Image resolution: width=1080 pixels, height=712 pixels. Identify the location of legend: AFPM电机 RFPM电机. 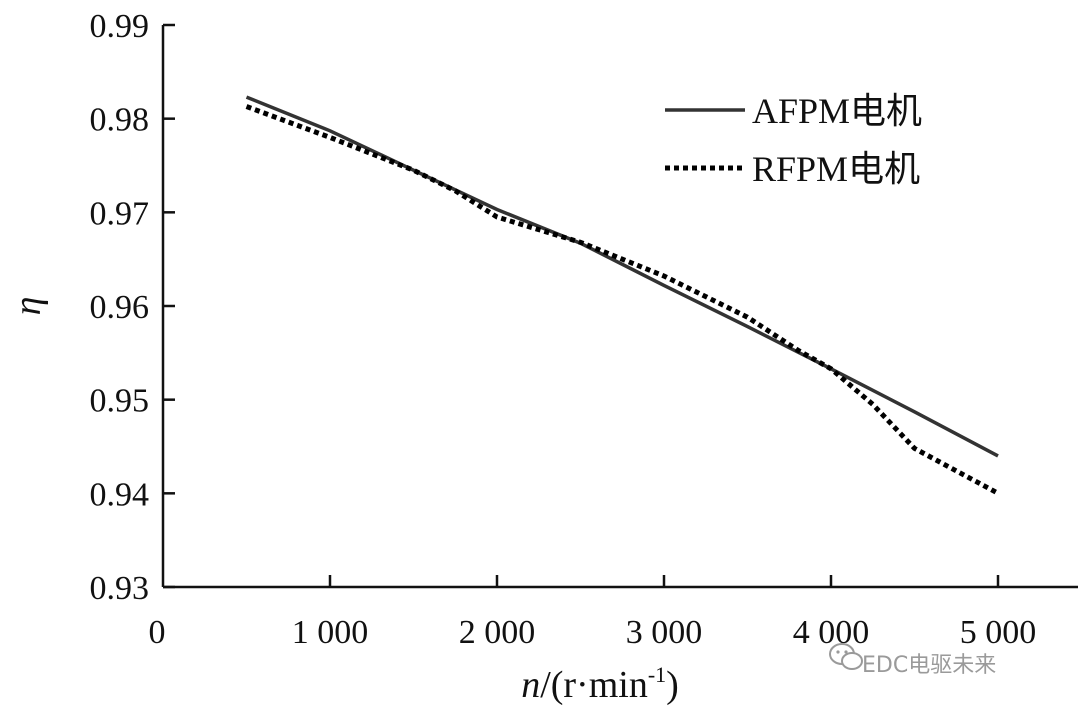
(793, 140).